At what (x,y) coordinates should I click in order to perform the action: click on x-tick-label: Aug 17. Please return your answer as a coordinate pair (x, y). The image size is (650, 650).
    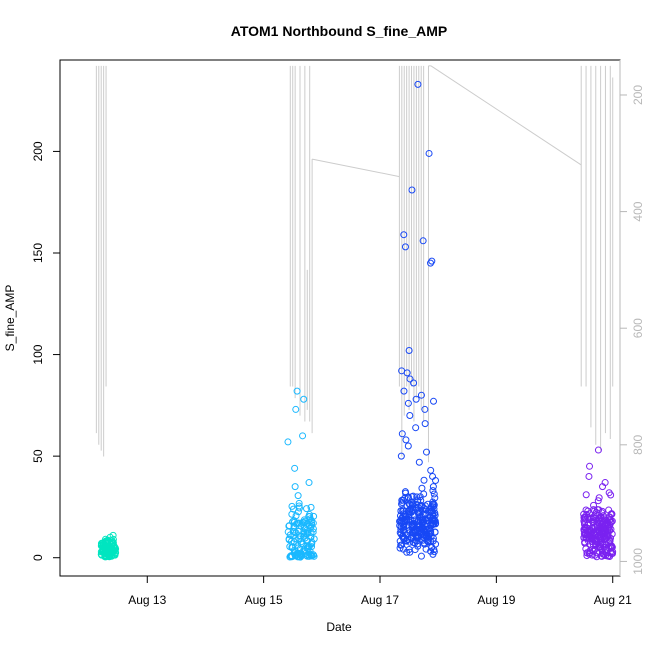
    Looking at the image, I should click on (380, 600).